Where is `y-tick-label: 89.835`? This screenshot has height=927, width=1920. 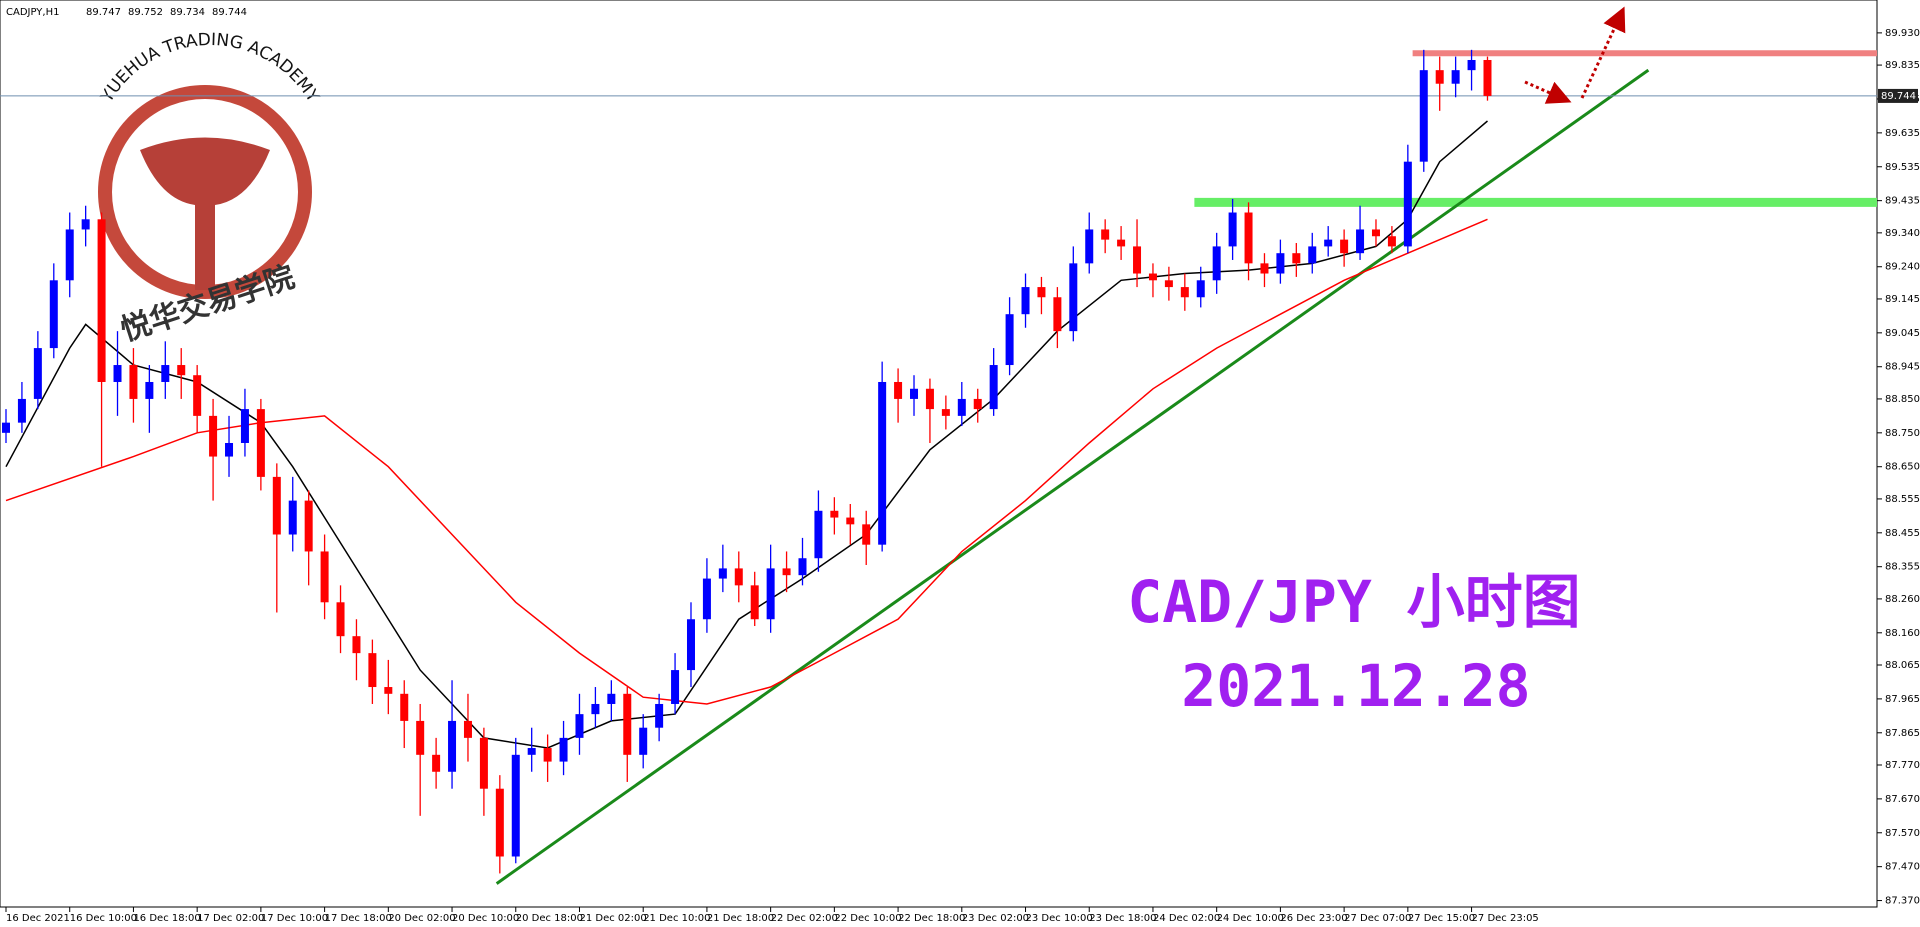
y-tick-label: 89.835 is located at coordinates (1902, 65).